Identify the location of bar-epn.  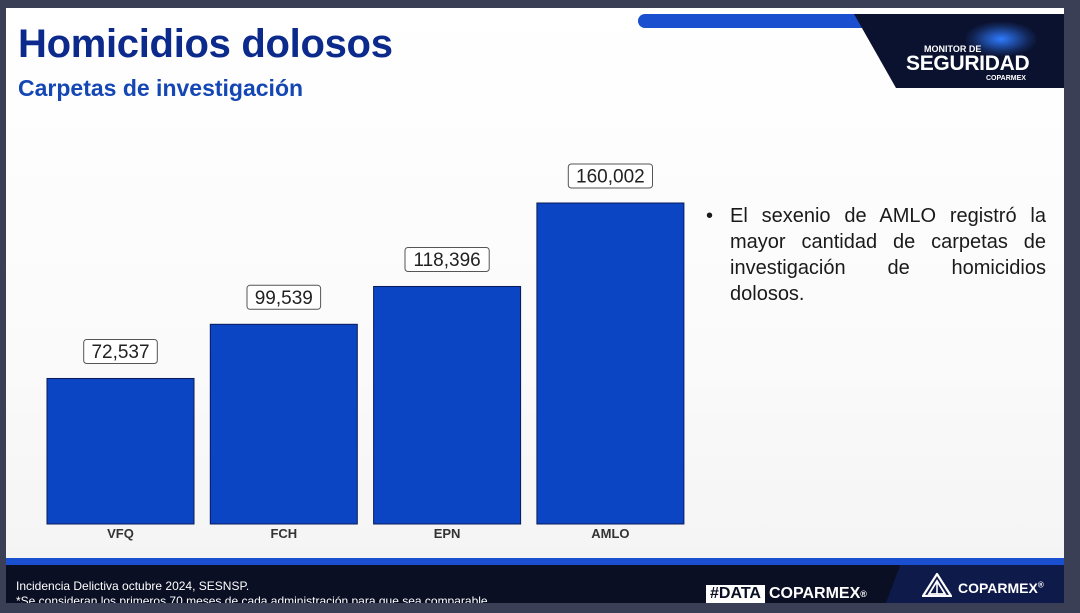
(447, 405).